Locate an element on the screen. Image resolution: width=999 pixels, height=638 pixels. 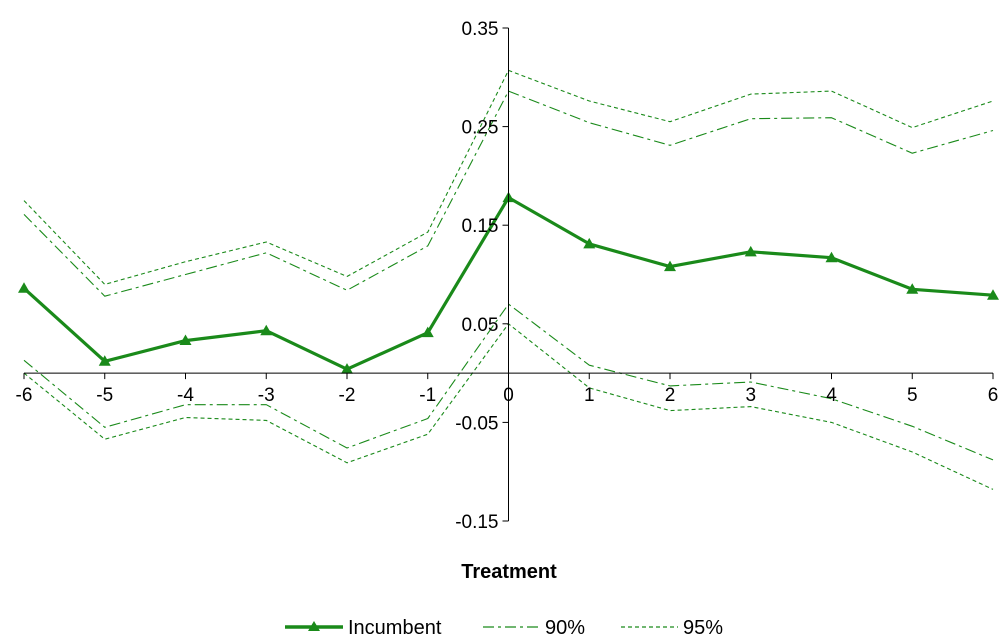
y-tick-label: 0.25 is located at coordinates (480, 128).